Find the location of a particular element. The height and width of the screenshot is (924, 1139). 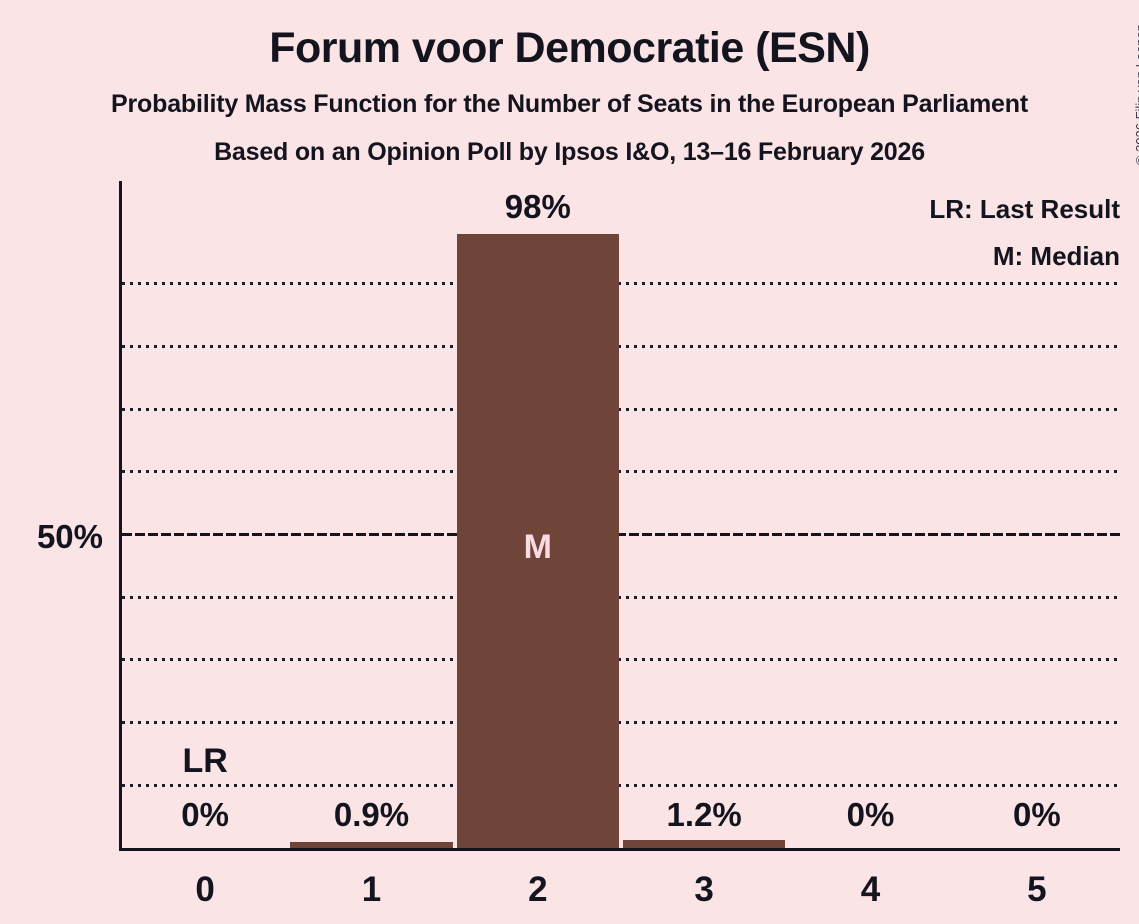

bar-value-label-0: 0% is located at coordinates (205, 814).